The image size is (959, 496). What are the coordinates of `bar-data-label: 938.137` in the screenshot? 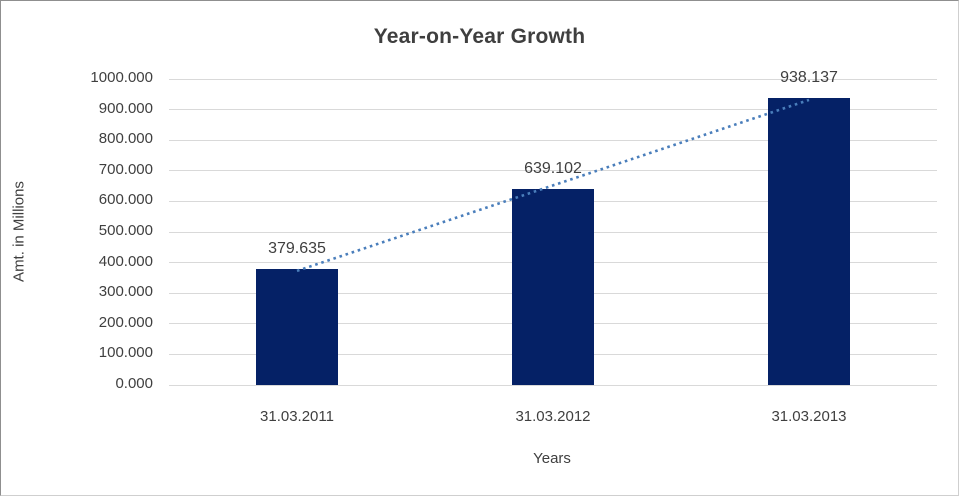 It's located at (809, 77).